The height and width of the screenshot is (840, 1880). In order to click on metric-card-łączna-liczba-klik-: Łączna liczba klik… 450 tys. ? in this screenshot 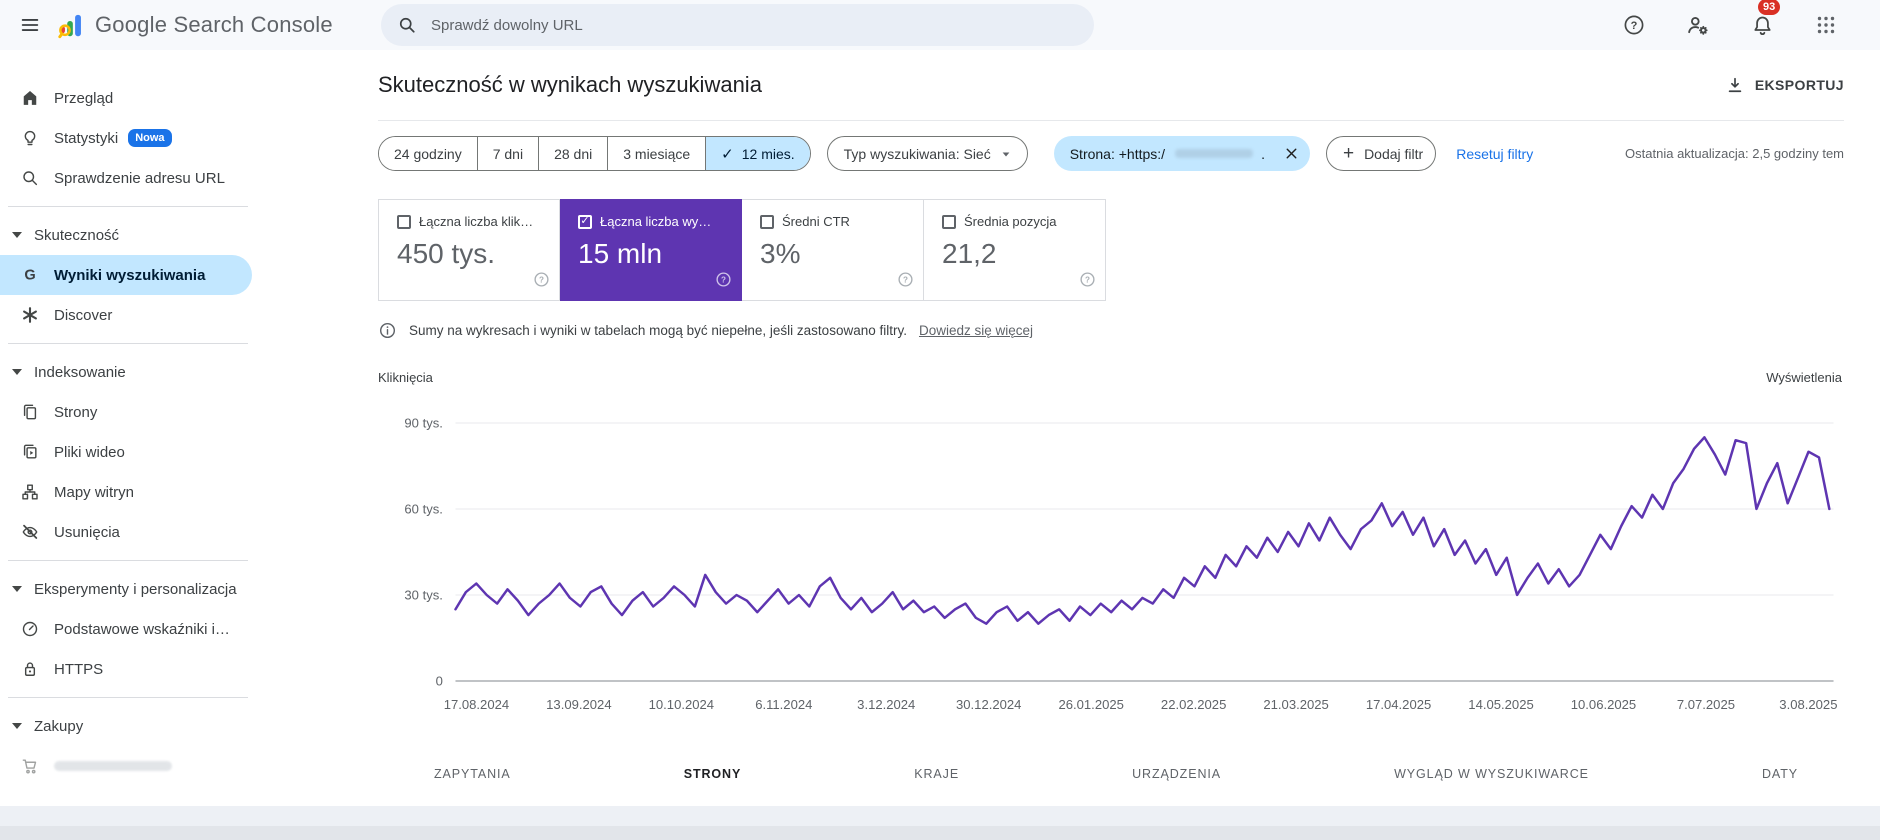, I will do `click(469, 250)`.